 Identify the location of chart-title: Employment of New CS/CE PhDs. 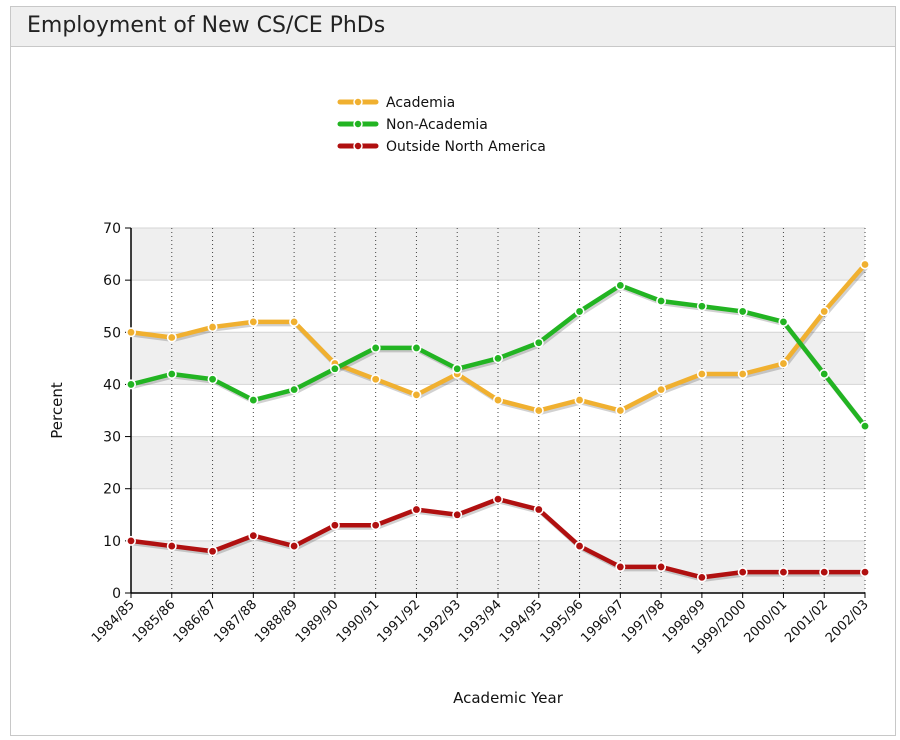
(206, 25).